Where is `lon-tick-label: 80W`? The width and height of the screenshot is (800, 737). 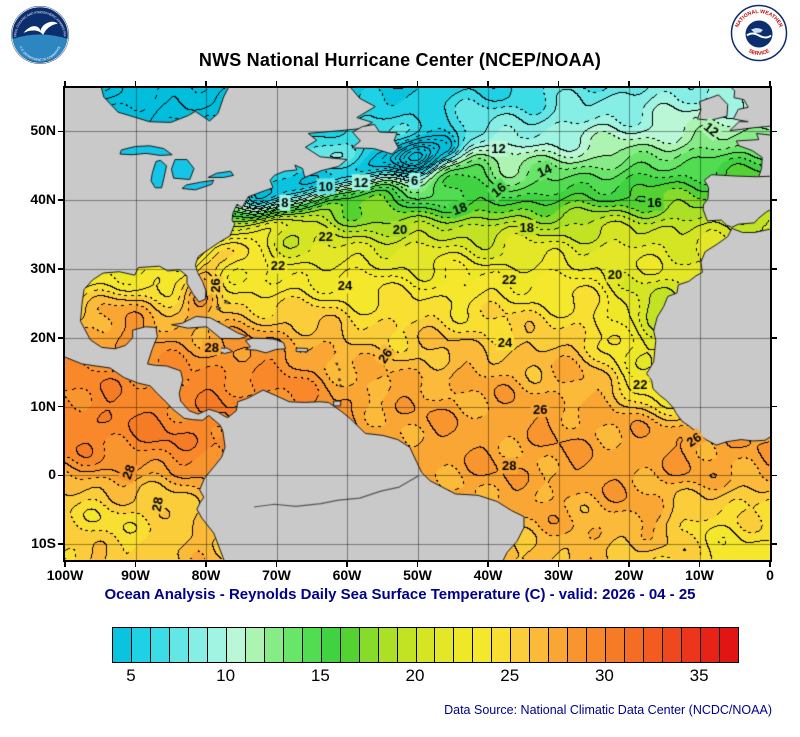 lon-tick-label: 80W is located at coordinates (206, 575).